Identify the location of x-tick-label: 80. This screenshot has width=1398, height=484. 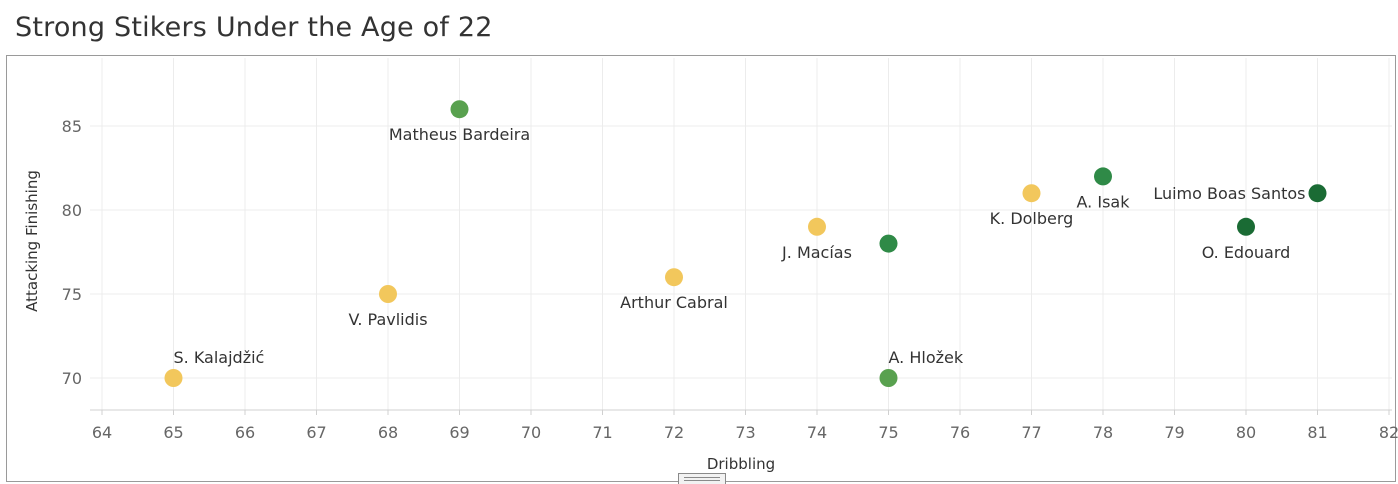
(1246, 432).